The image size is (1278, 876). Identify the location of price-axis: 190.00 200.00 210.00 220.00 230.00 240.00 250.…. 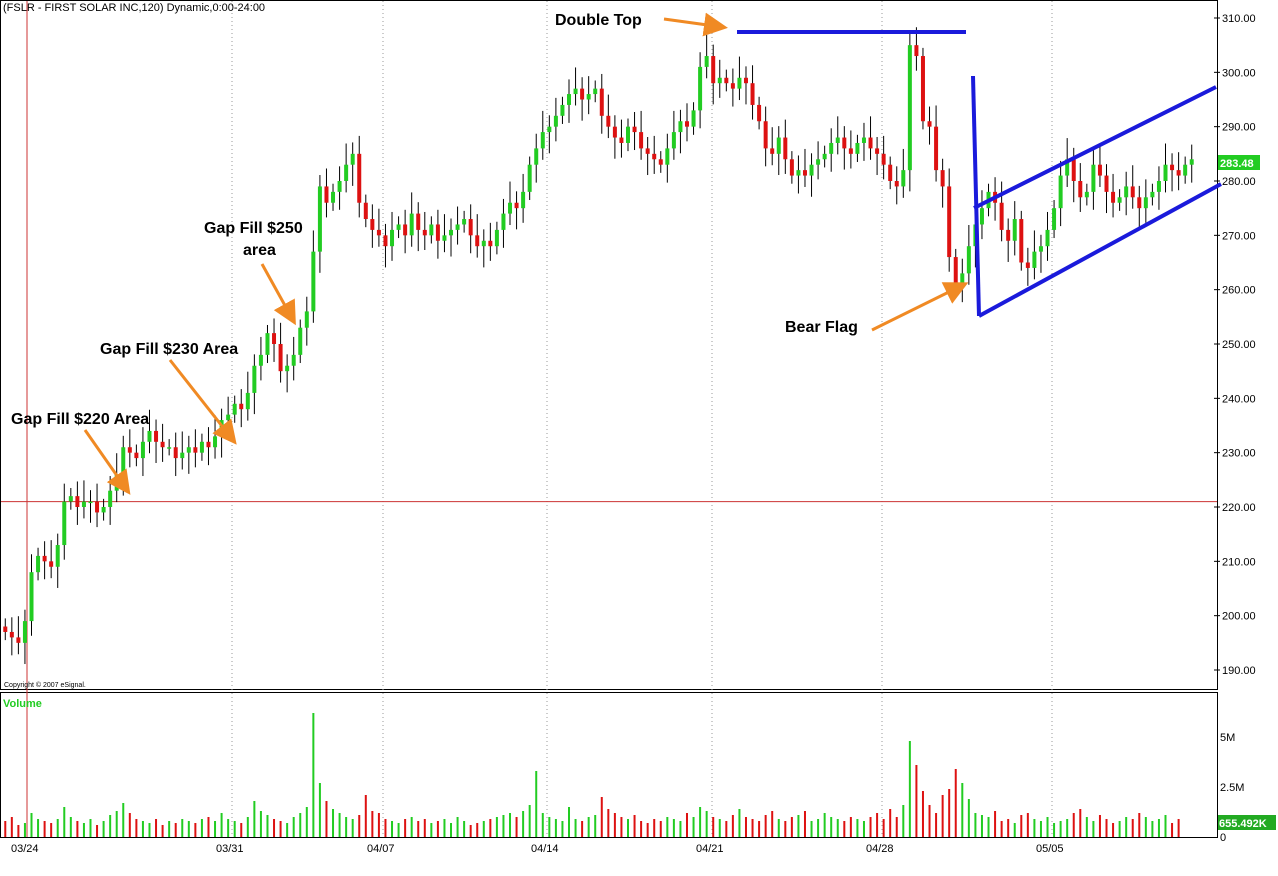
(1235, 428).